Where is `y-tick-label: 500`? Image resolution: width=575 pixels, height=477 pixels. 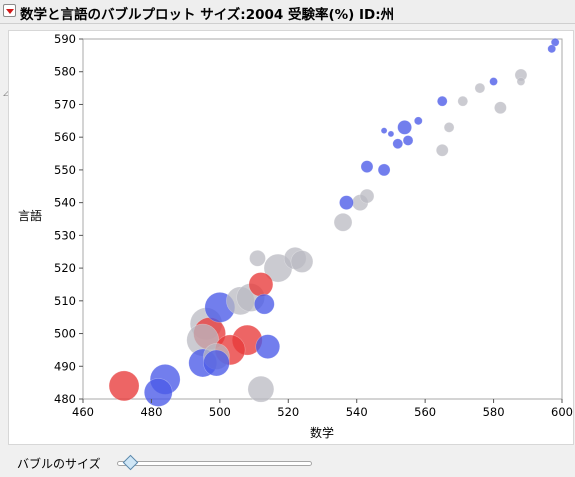 y-tick-label: 500 is located at coordinates (65, 334).